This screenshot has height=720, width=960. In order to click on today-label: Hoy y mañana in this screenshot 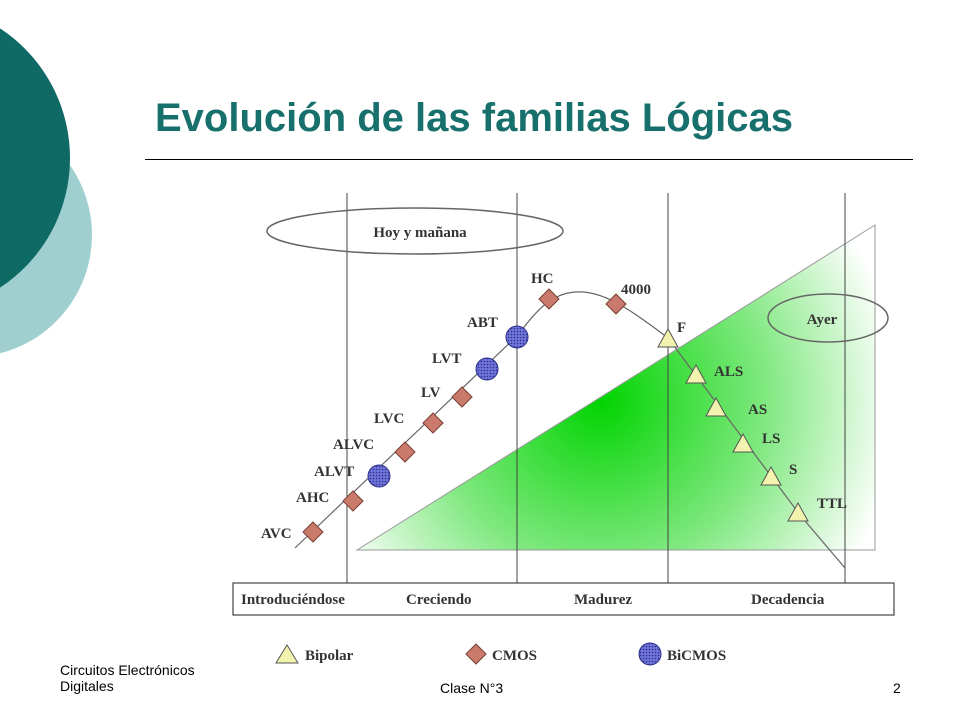, I will do `click(420, 233)`.